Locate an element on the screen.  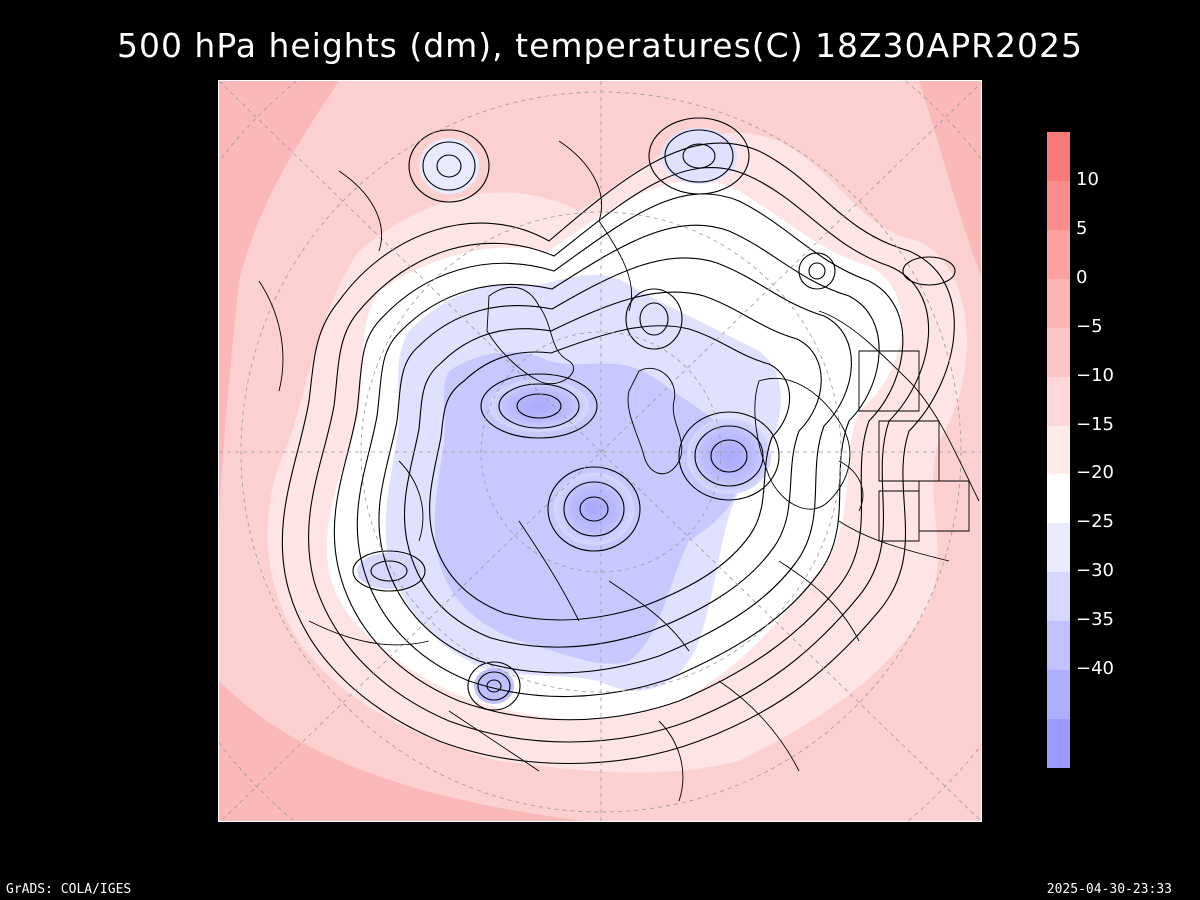
cold-core-siberia is located at coordinates (594, 509).